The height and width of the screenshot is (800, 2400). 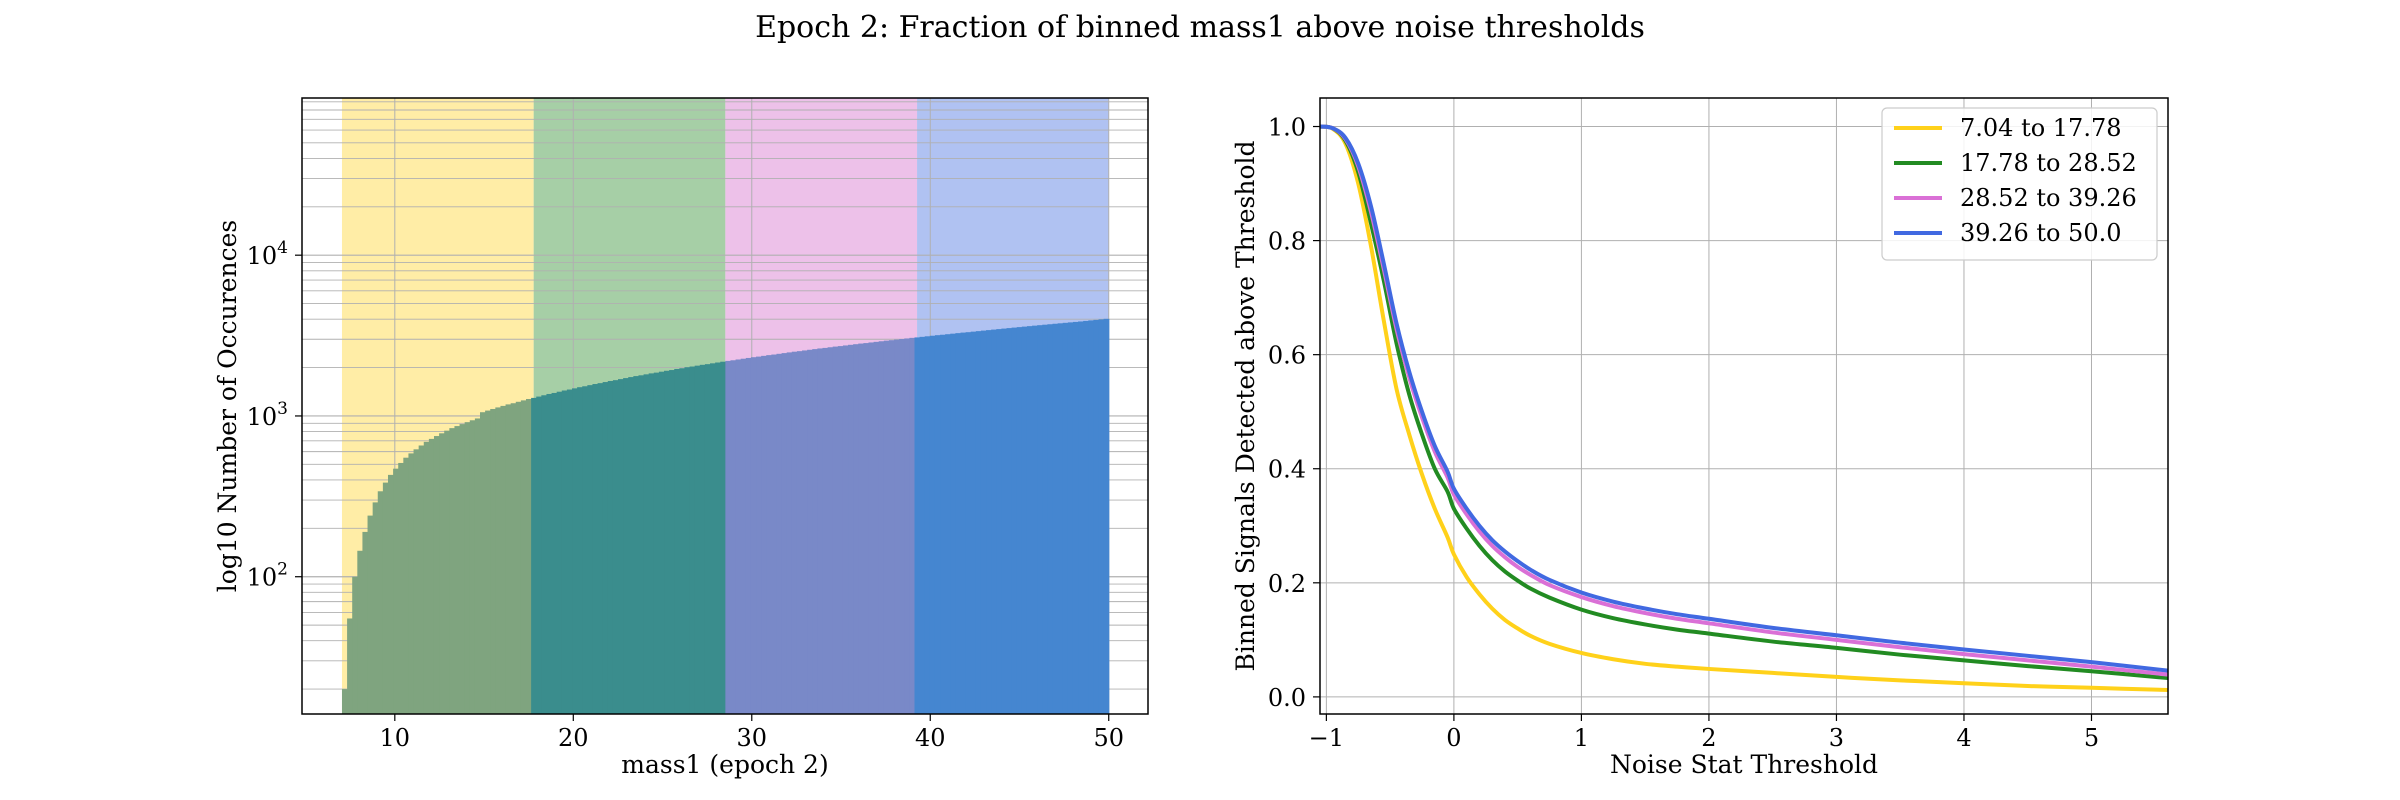 What do you see at coordinates (2048, 198) in the screenshot?
I see `legend-label: 28.52 to 39.26` at bounding box center [2048, 198].